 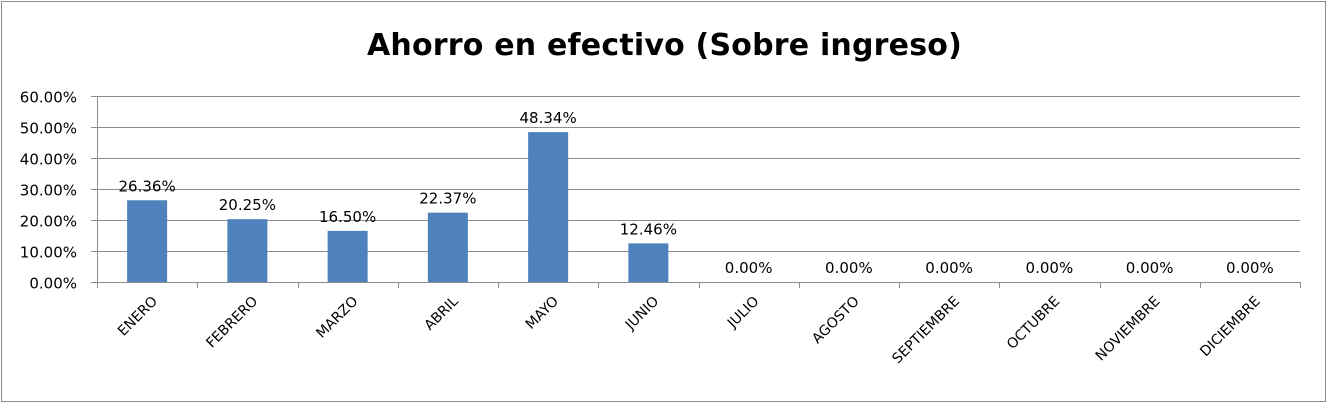 I want to click on x-tick-label: MAYO, so click(x=542, y=313).